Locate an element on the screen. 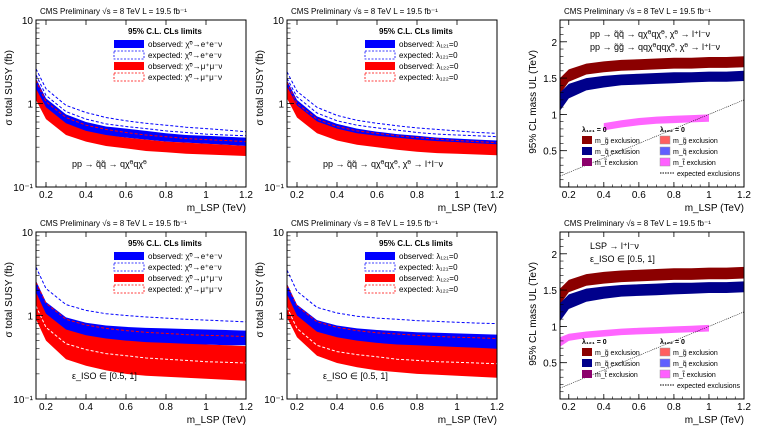 The image size is (760, 436). band-stop is located at coordinates (656, 122).